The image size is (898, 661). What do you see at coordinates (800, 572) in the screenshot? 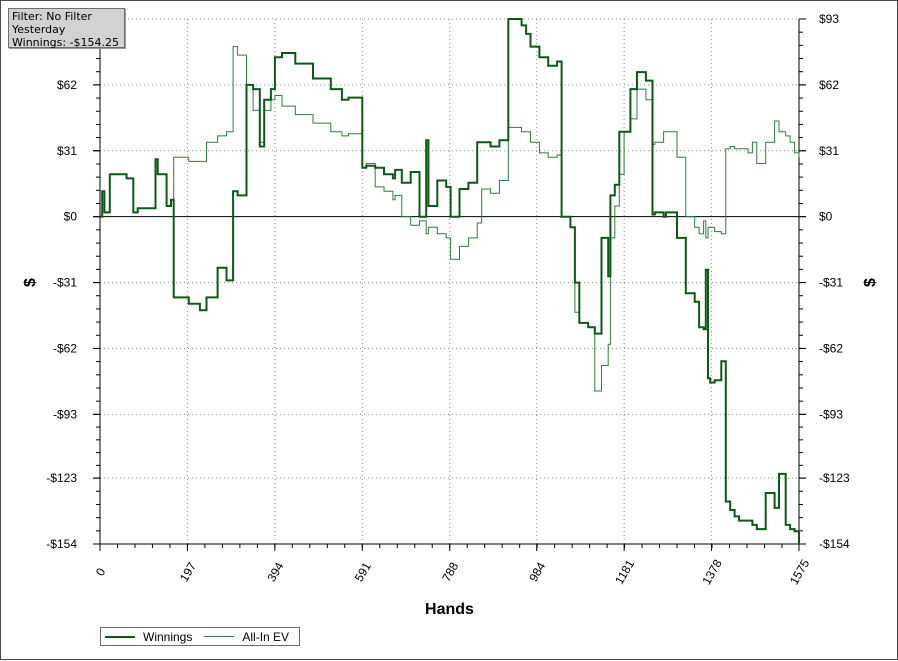
I see `x-tick-label: 1575` at bounding box center [800, 572].